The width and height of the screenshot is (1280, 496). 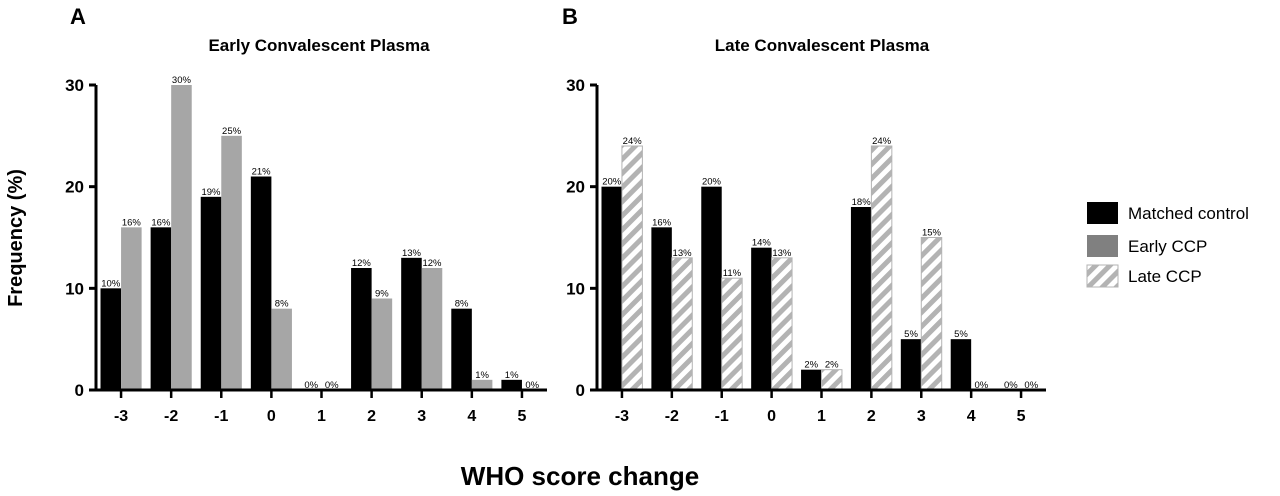 What do you see at coordinates (622, 416) in the screenshot?
I see `panel-b-x-tick-label-0: -3` at bounding box center [622, 416].